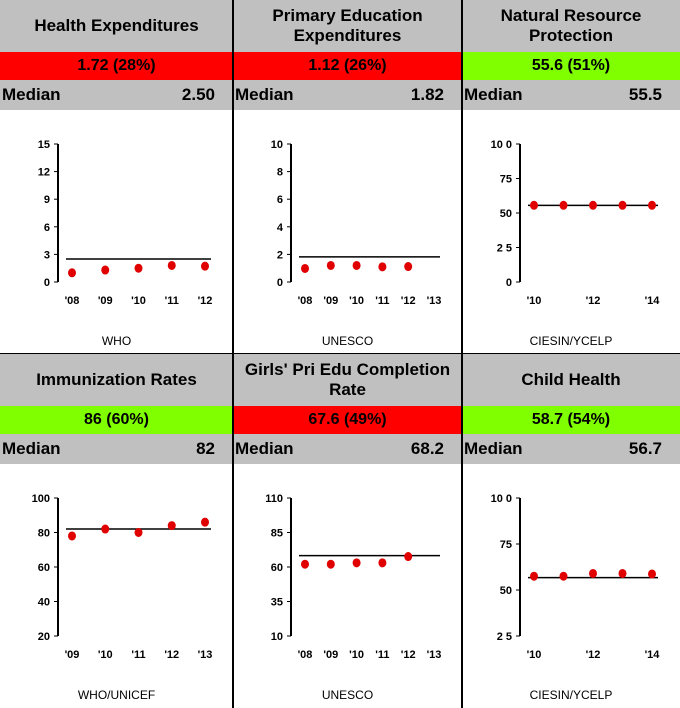  I want to click on indicator-chart: 2 5 50 75 10 0 '10 '12 '14, so click(571, 575).